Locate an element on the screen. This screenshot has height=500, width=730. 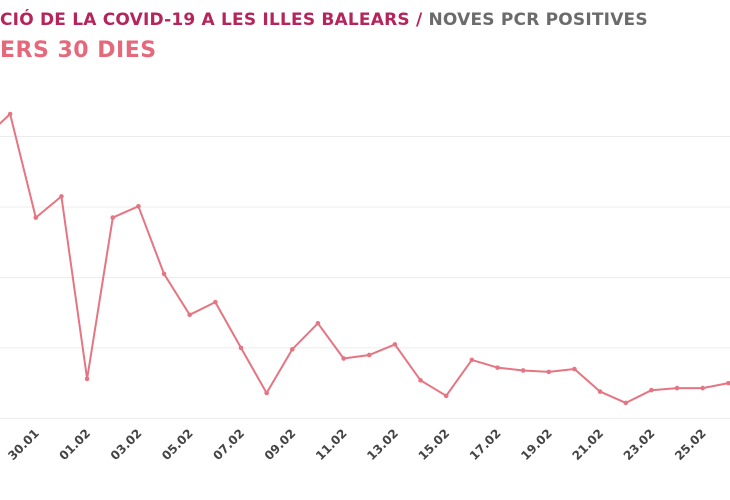
chart-metric-title: NOVES PCR POSITIVES is located at coordinates (538, 20).